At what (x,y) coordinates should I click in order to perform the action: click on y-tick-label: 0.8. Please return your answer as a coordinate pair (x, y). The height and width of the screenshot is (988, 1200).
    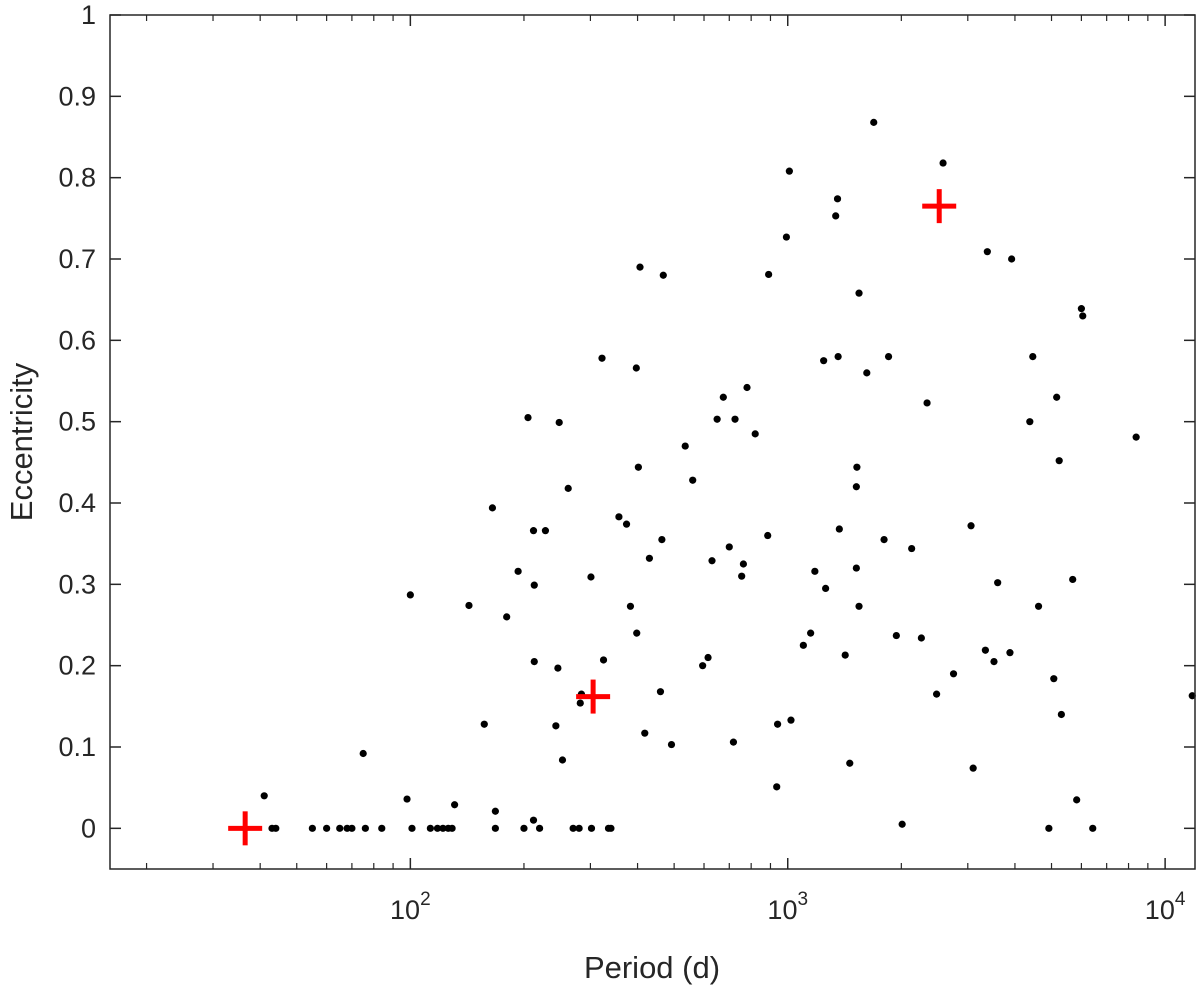
    Looking at the image, I should click on (77, 178).